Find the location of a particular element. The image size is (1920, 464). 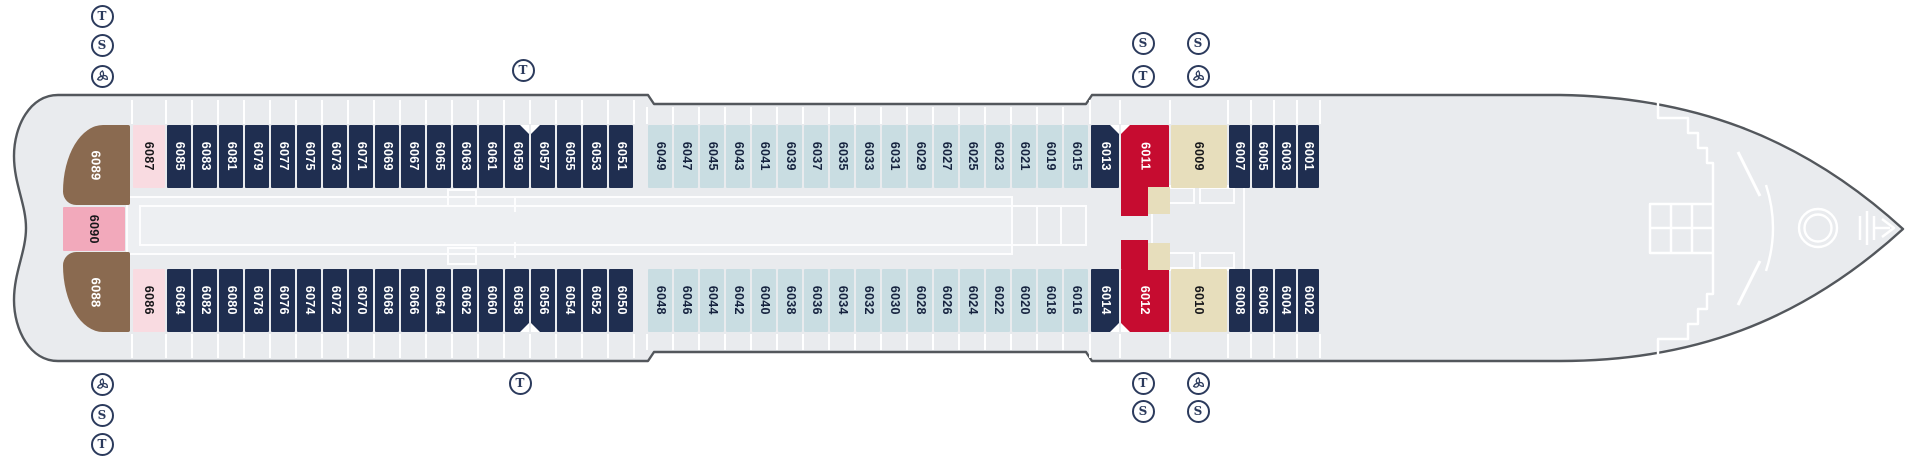

cabin-6007: 6007 is located at coordinates (1239, 156).